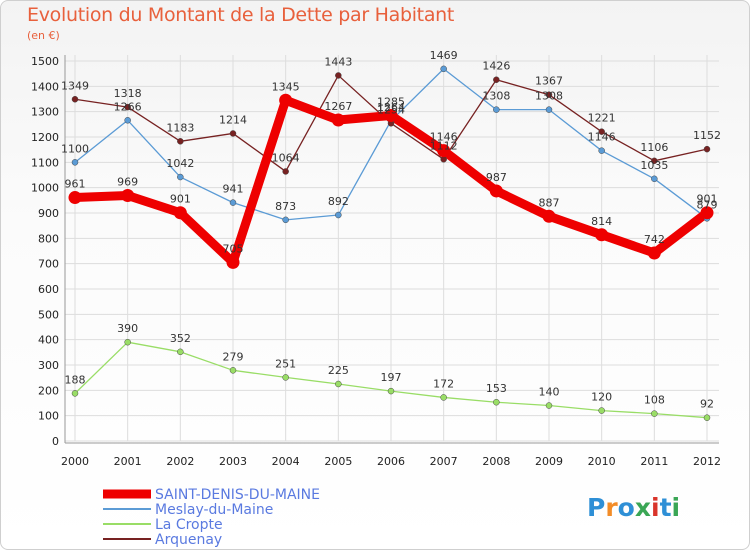  I want to click on data-label: 352, so click(180, 338).